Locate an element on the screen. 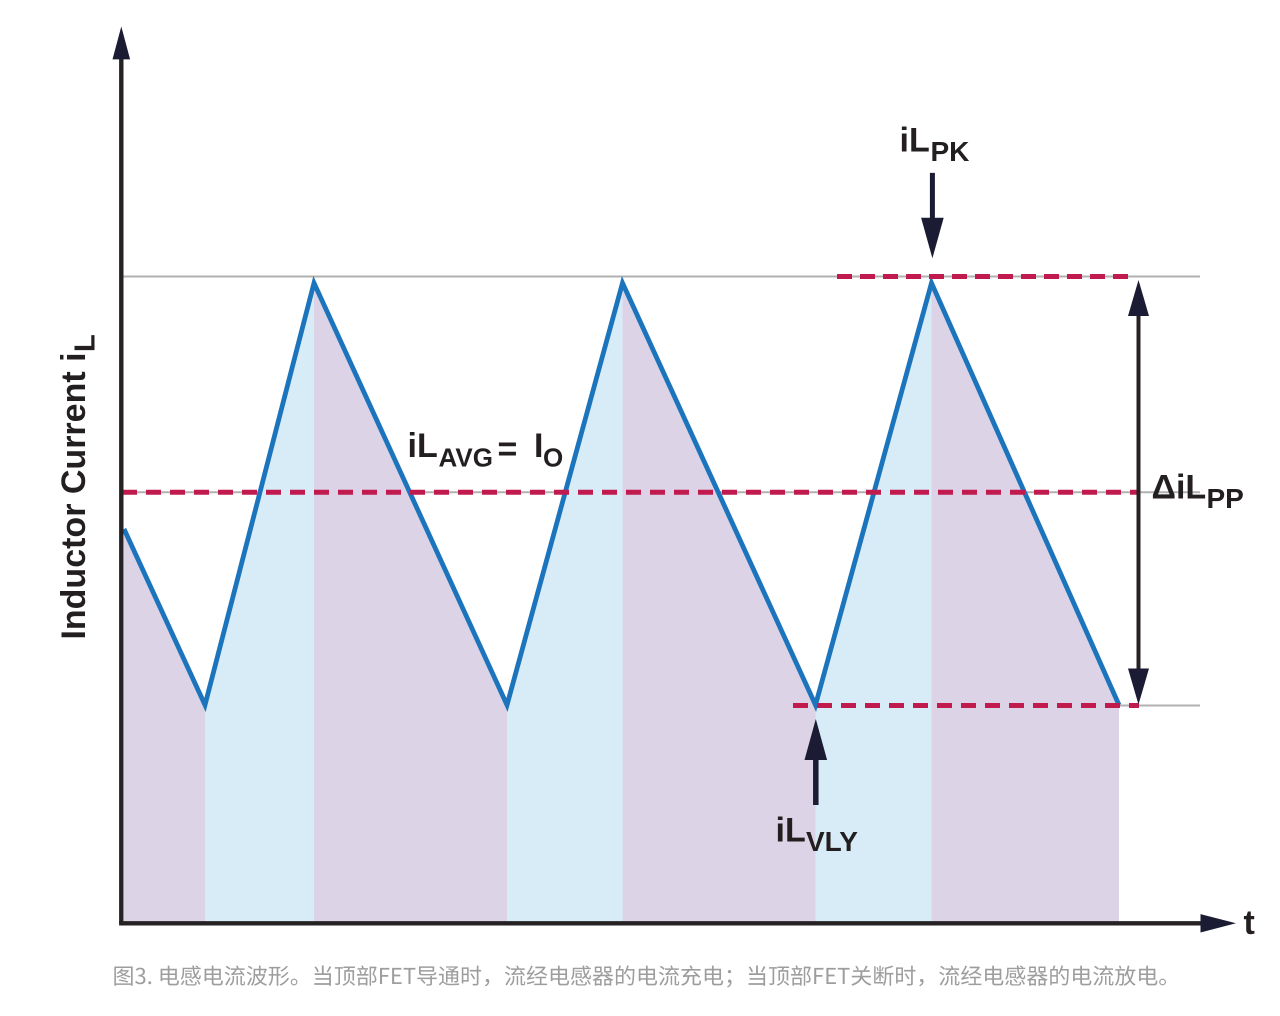 This screenshot has width=1280, height=1016. svg-text: I is located at coordinates (538, 446).